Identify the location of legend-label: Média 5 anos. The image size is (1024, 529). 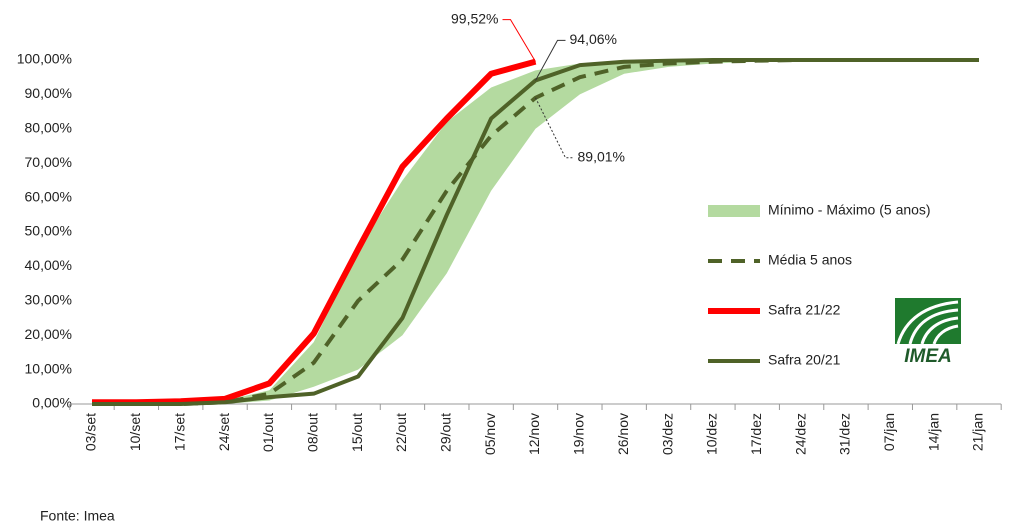
(810, 260).